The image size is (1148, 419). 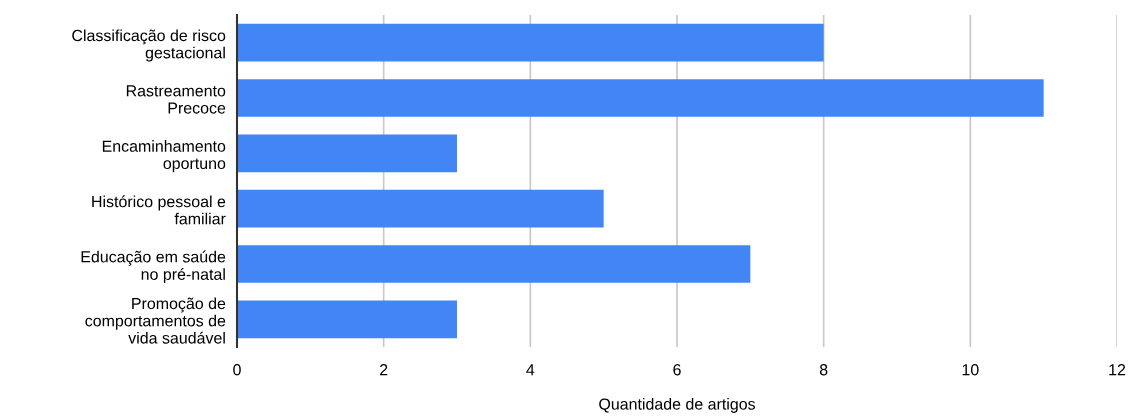 What do you see at coordinates (153, 267) in the screenshot?
I see `y-tick-label: Educação em saúde no pré-natal` at bounding box center [153, 267].